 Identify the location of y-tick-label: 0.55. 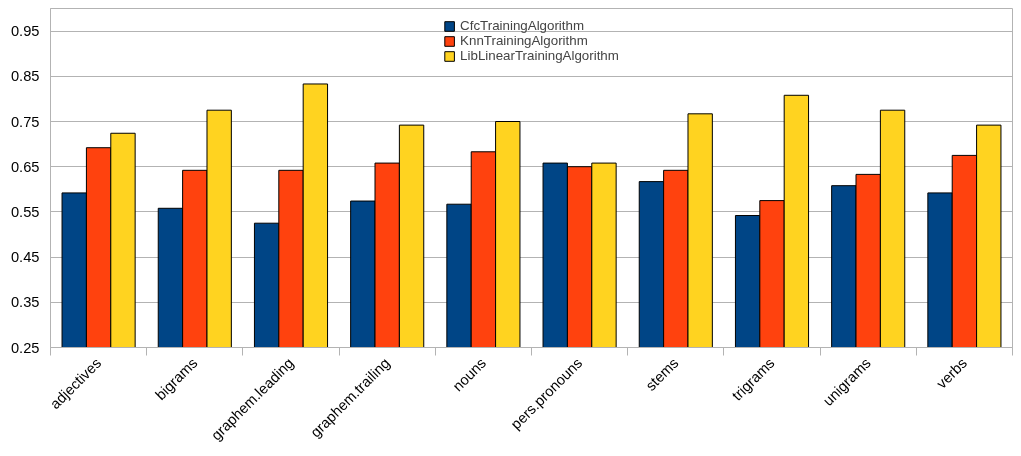
(25, 211).